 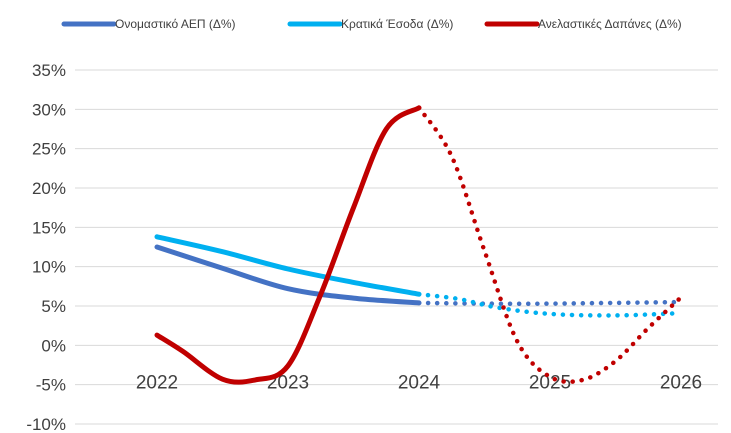 What do you see at coordinates (175, 24) in the screenshot?
I see `legend-label: Ονομαστικό ΑΕΠ (Δ%)` at bounding box center [175, 24].